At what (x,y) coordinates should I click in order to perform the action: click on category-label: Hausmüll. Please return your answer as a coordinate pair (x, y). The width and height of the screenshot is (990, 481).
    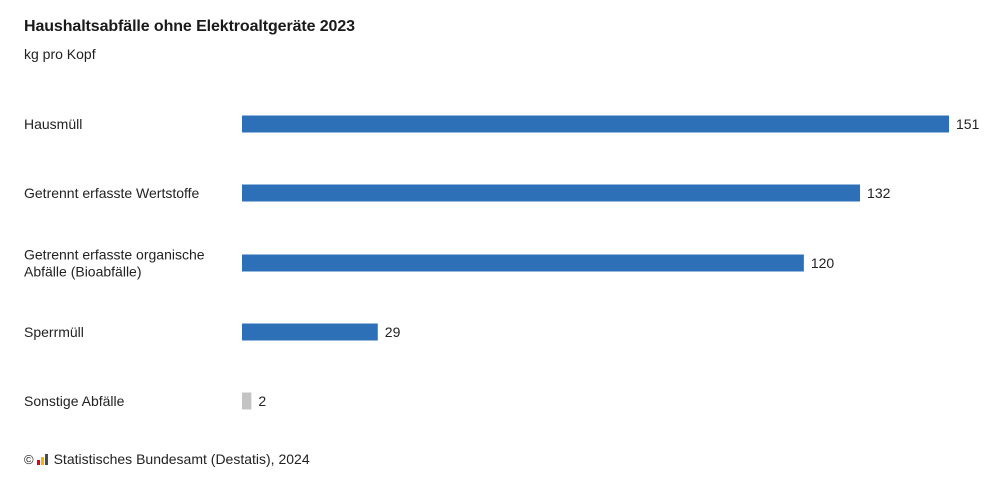
    Looking at the image, I should click on (53, 124).